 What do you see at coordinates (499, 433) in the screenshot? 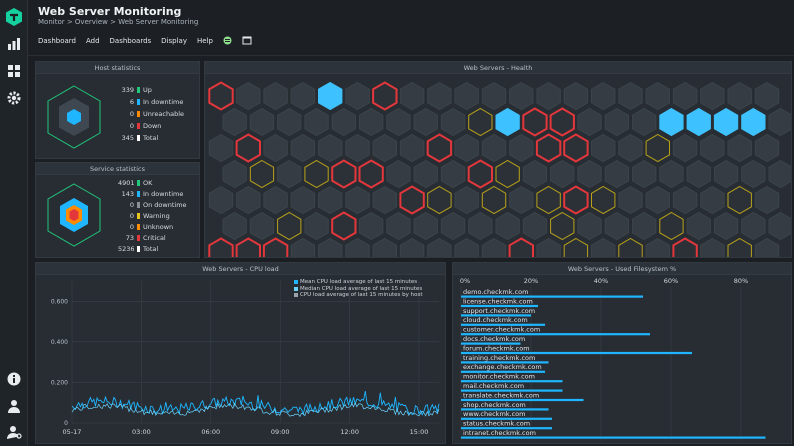
I see `host-label: intranet.checkmk.com` at bounding box center [499, 433].